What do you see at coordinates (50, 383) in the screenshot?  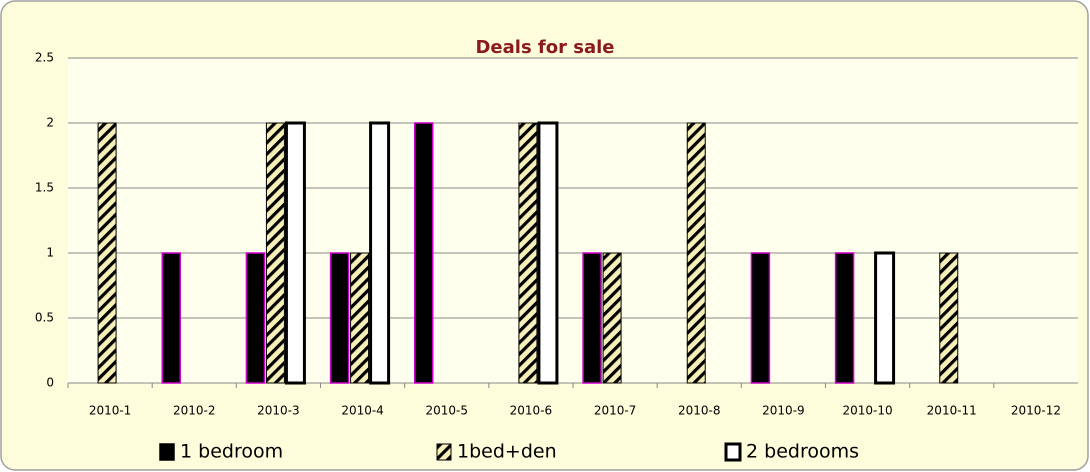 I see `y-tick-label: 0` at bounding box center [50, 383].